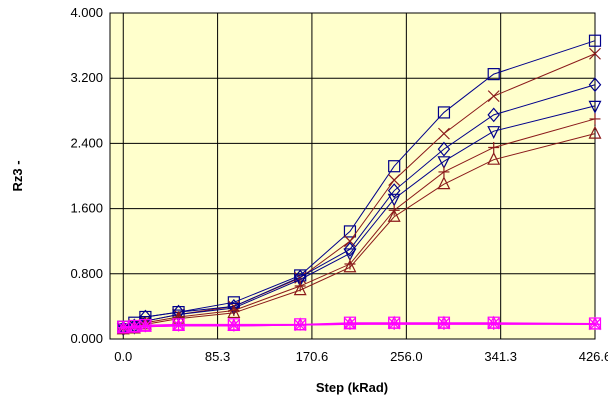 This screenshot has height=403, width=608. I want to click on y-tick-label: 3.200, so click(86, 77).